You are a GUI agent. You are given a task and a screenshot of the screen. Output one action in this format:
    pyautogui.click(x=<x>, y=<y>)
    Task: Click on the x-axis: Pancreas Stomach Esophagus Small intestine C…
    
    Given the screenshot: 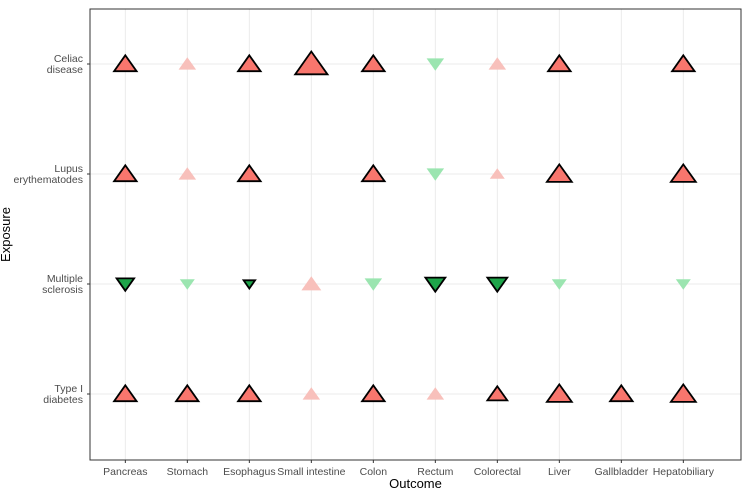 What is the action you would take?
    pyautogui.click(x=409, y=469)
    